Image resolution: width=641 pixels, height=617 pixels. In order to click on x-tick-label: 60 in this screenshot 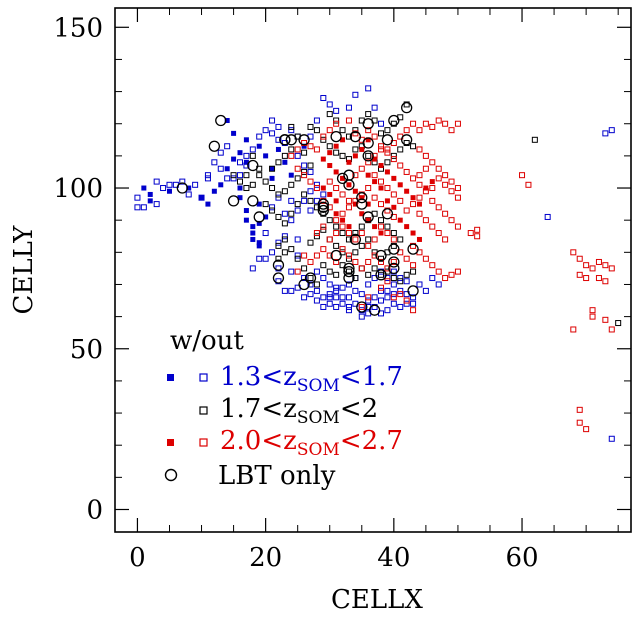, I will do `click(521, 558)`.